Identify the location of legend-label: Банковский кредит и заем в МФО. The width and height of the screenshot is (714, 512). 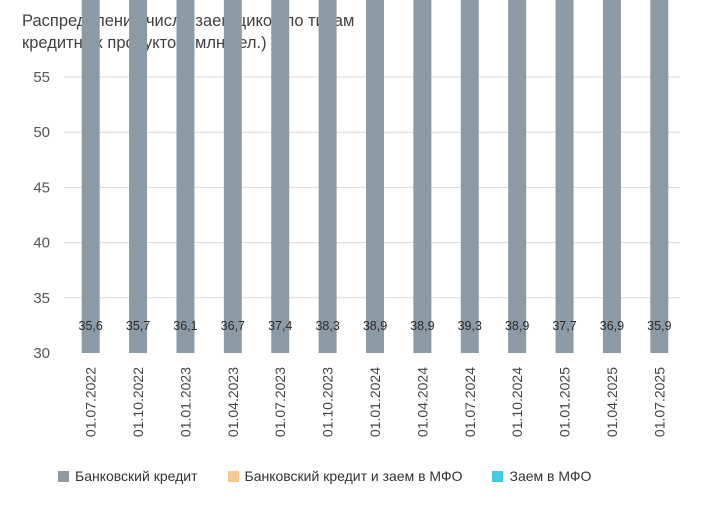
(353, 476).